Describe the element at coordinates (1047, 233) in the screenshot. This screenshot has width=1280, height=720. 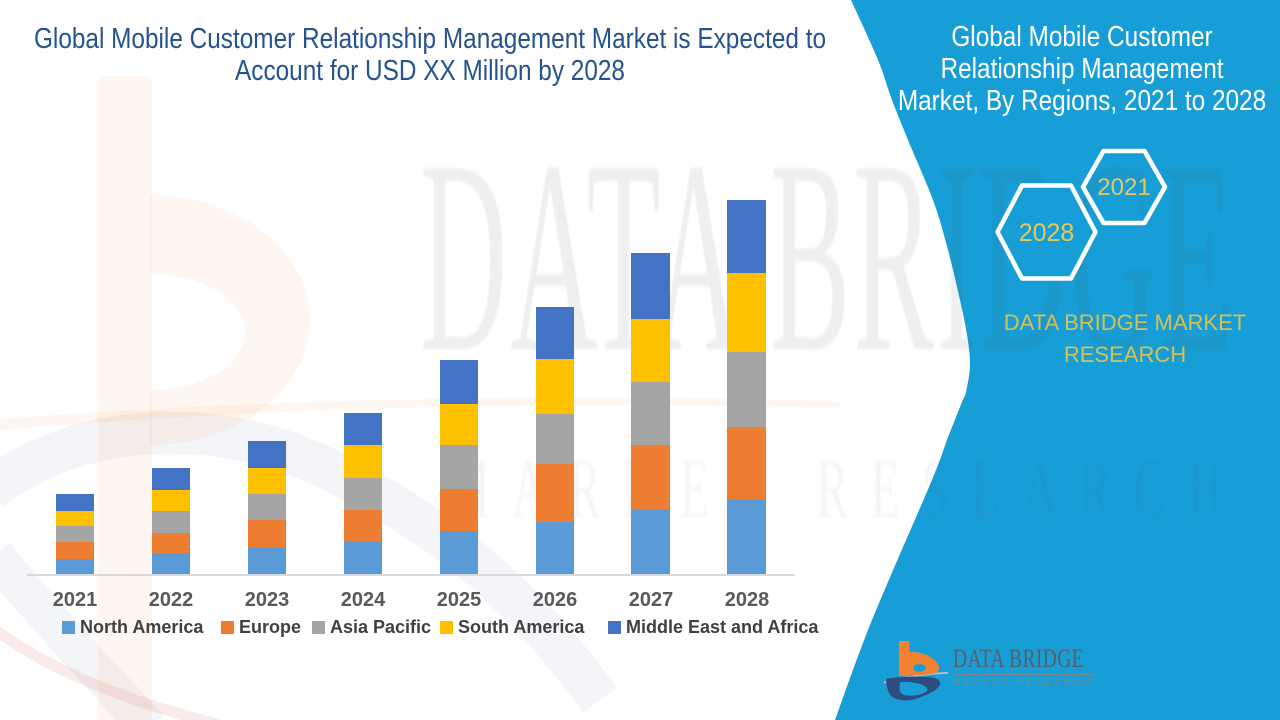
I see `svg-text: 2028` at that location.